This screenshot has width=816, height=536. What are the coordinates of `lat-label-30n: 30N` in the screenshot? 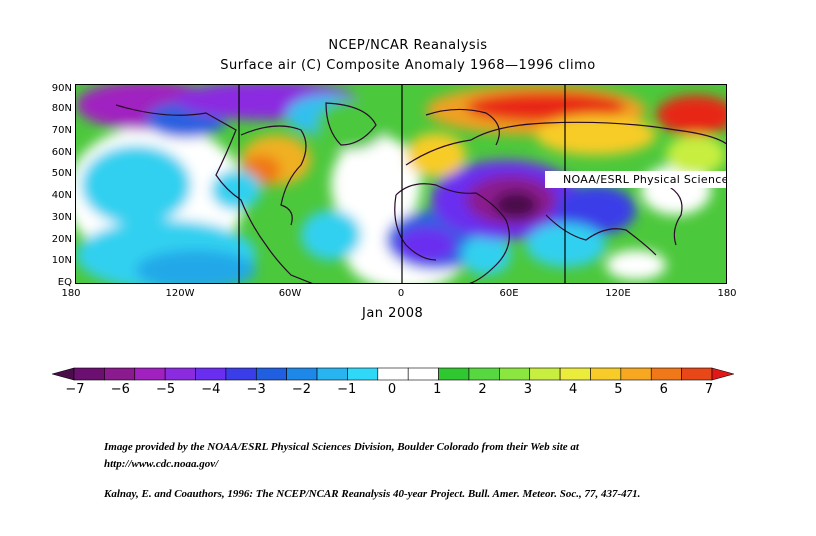 It's located at (61, 217).